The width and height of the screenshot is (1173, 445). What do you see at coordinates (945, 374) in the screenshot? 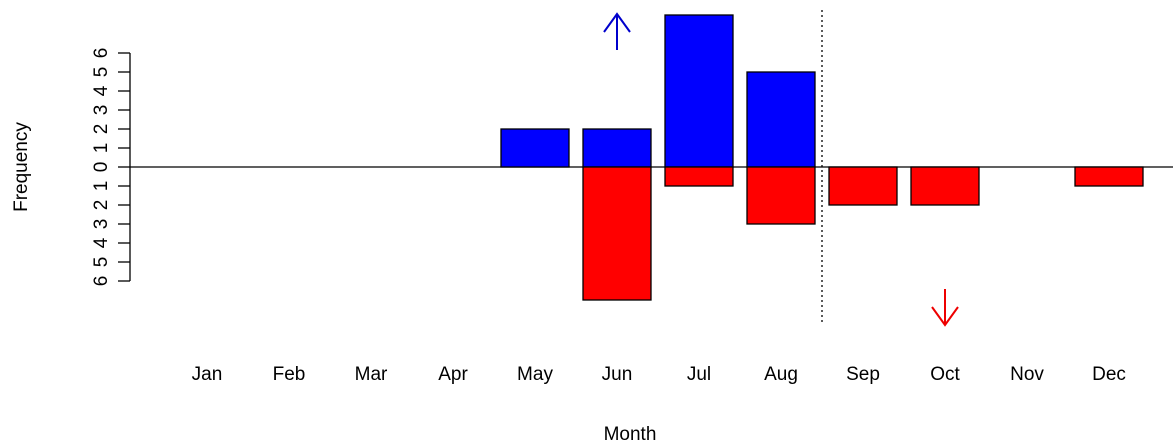
I see `x-tick-label: Oct` at bounding box center [945, 374].